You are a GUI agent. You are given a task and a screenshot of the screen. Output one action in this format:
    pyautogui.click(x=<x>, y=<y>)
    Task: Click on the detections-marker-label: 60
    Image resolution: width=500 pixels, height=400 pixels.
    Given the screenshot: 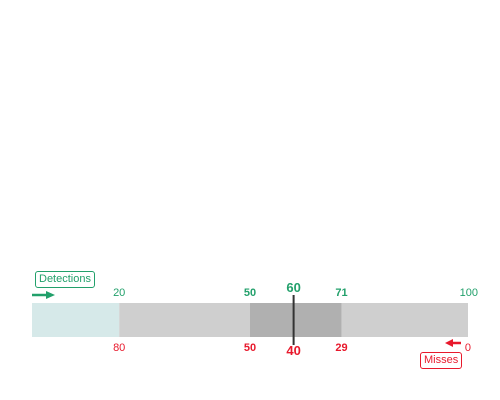 What is the action you would take?
    pyautogui.click(x=293, y=287)
    